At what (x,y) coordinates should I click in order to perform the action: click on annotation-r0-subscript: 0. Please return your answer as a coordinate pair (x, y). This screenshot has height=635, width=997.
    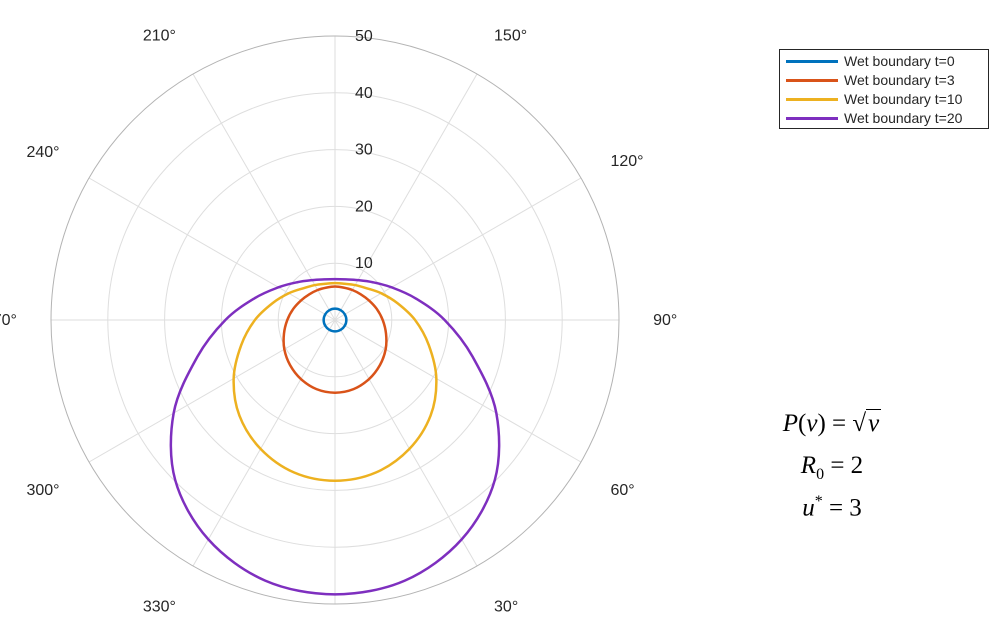
    Looking at the image, I should click on (820, 474).